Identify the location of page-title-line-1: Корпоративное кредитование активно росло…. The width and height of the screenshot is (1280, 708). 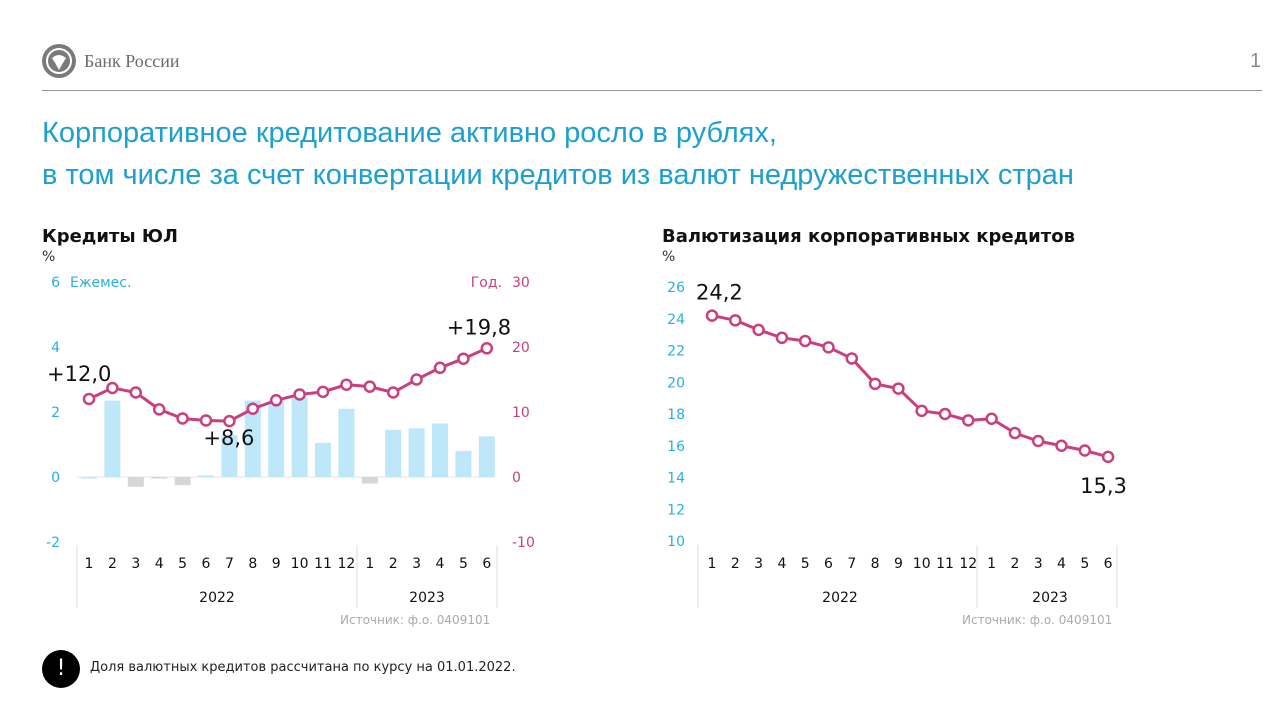
(409, 133).